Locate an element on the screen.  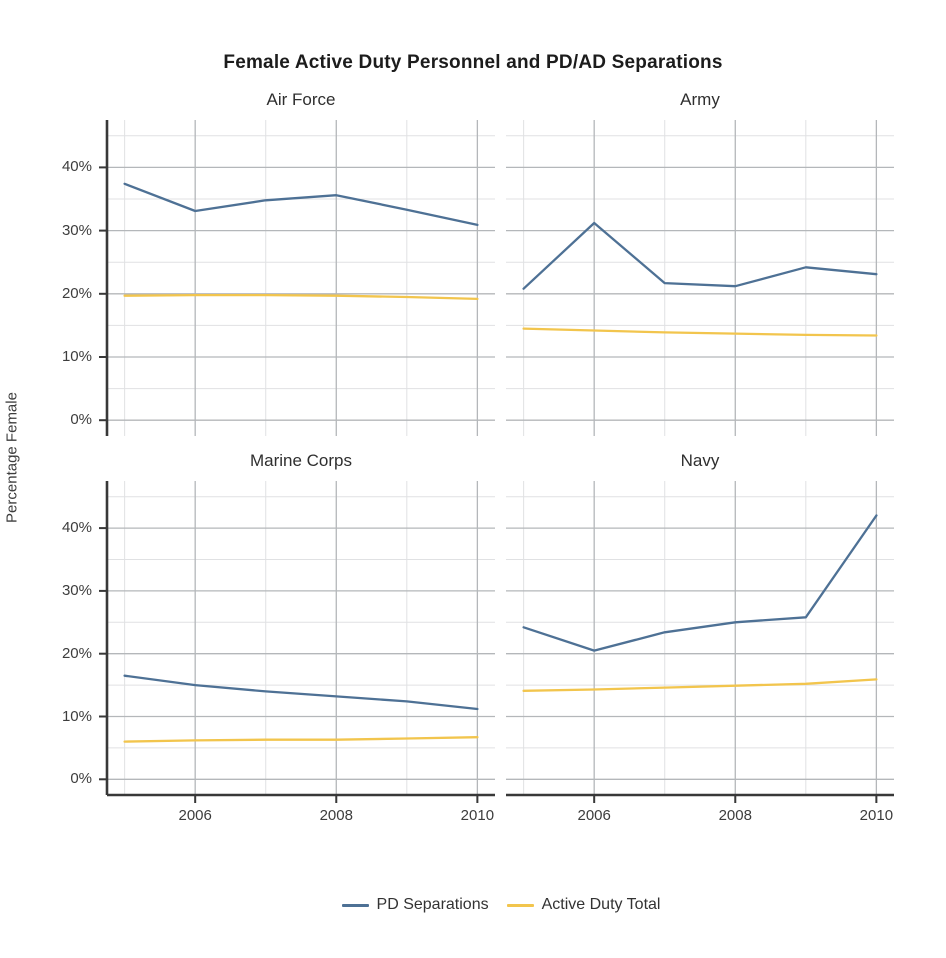
legend-item-active-duty-total: Active Duty Total is located at coordinates (583, 905).